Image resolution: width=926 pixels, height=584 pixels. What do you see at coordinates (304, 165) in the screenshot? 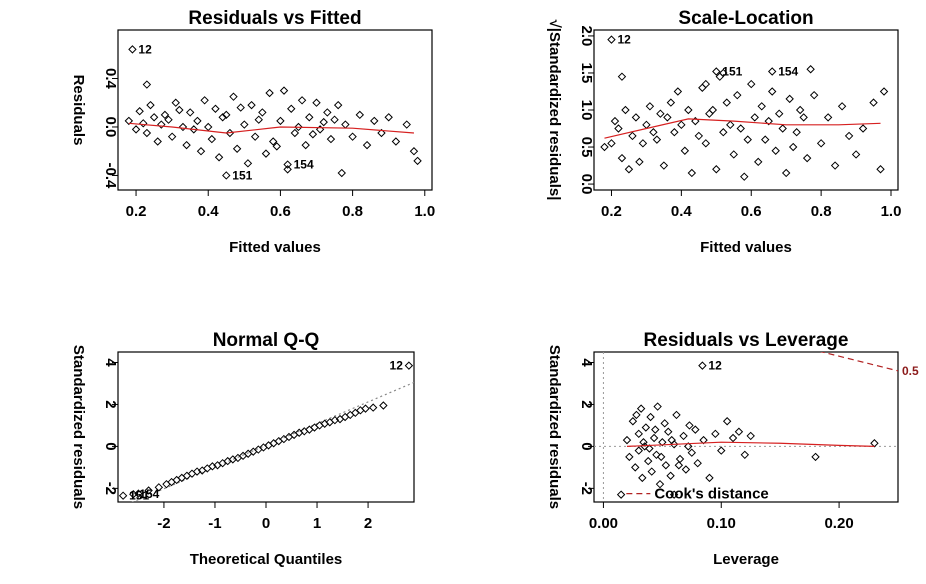
I see `outlier-label: 154` at bounding box center [304, 165].